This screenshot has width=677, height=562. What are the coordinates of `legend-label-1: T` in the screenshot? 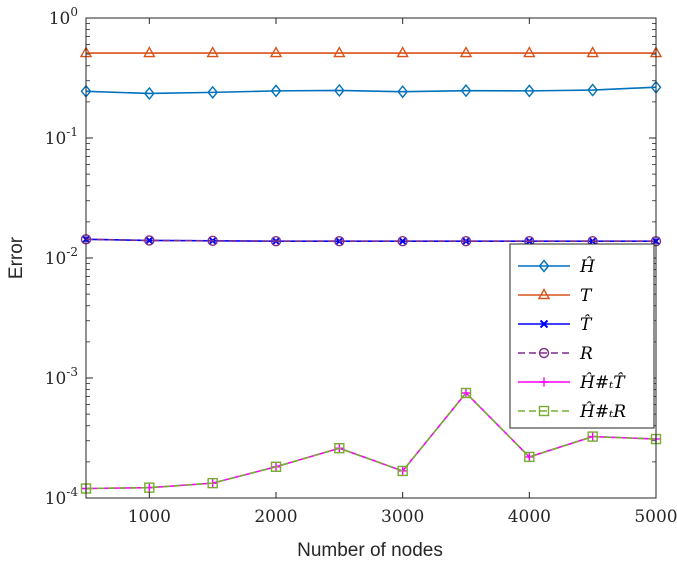 It's located at (586, 296).